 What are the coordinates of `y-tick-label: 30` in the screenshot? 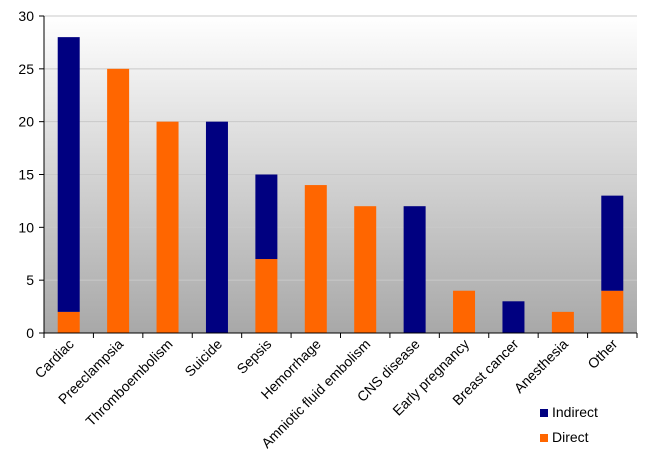 It's located at (26, 16).